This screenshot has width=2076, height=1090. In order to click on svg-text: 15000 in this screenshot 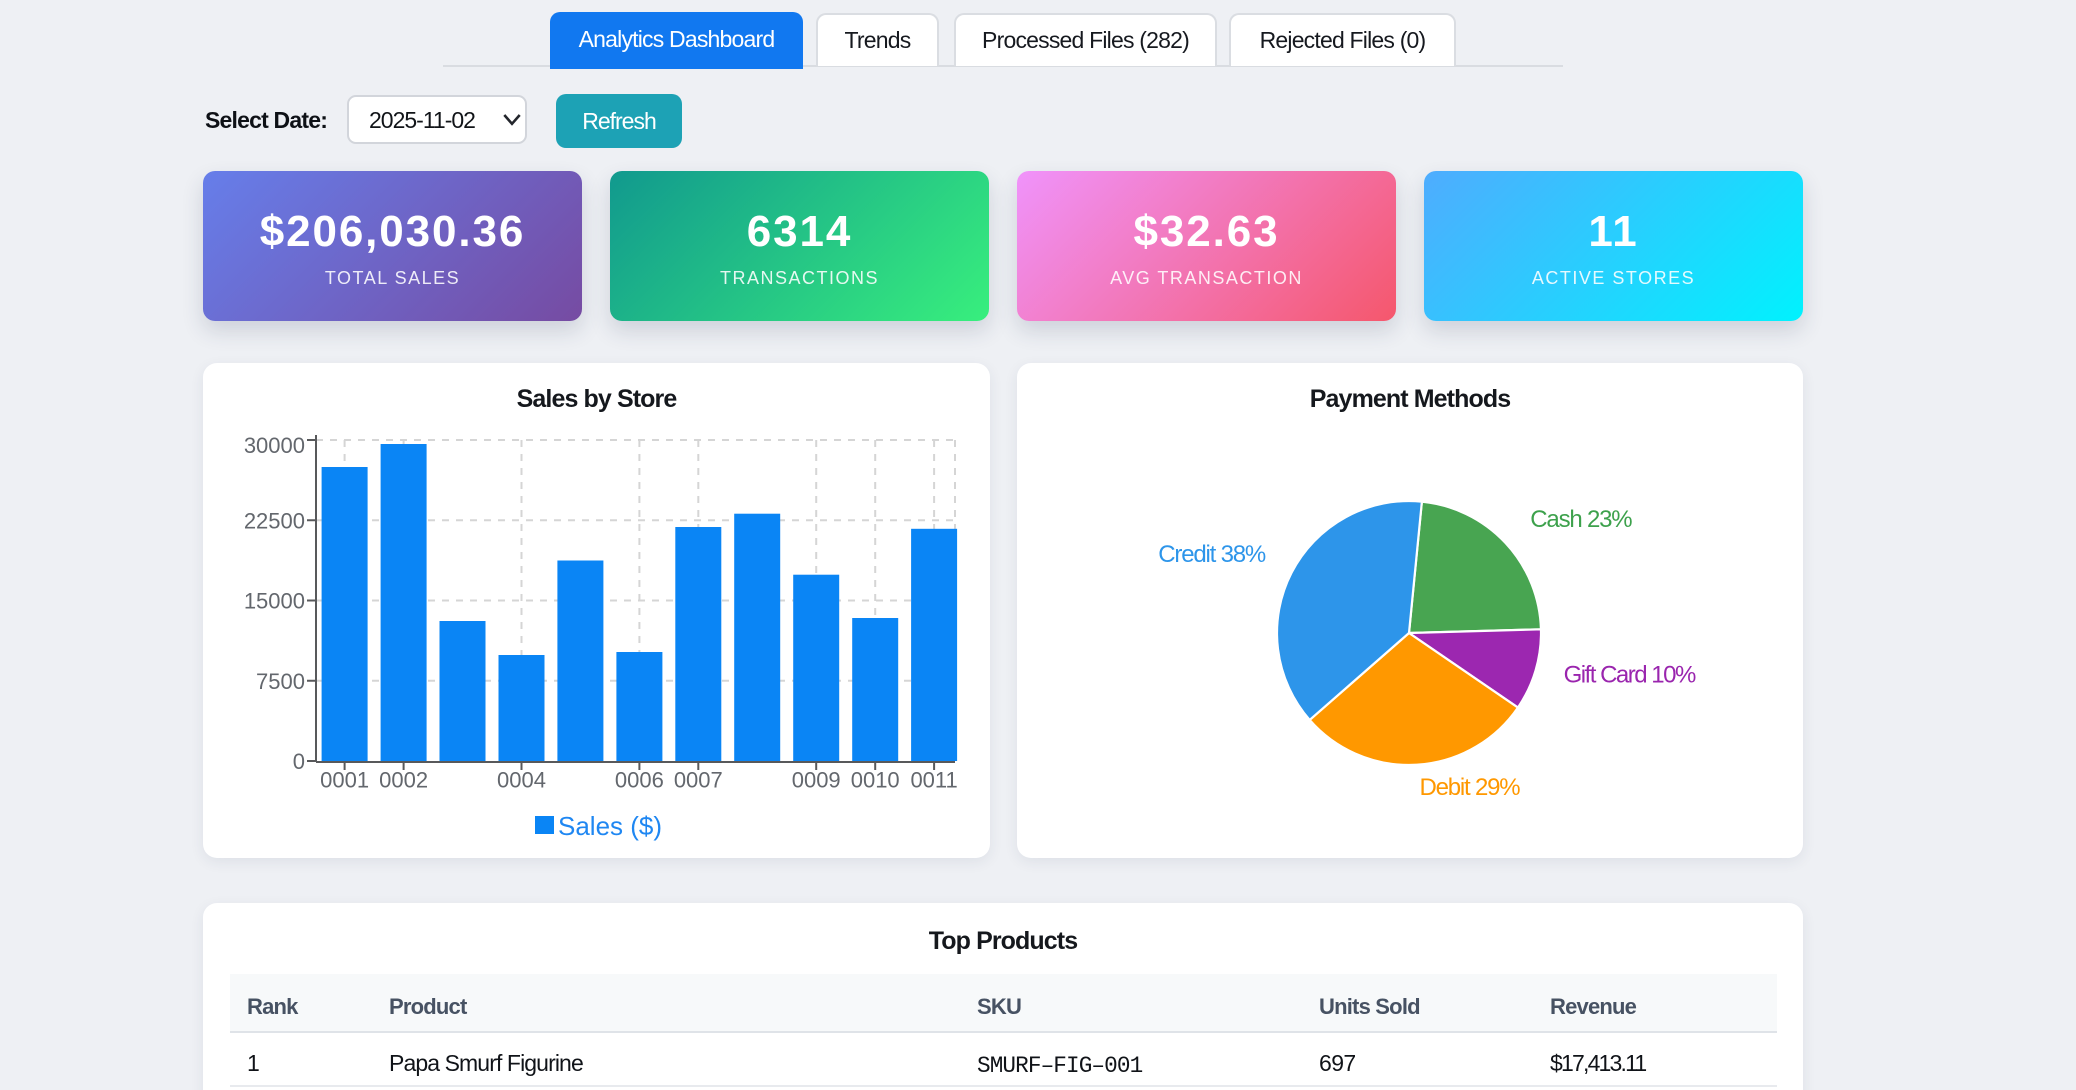, I will do `click(274, 601)`.